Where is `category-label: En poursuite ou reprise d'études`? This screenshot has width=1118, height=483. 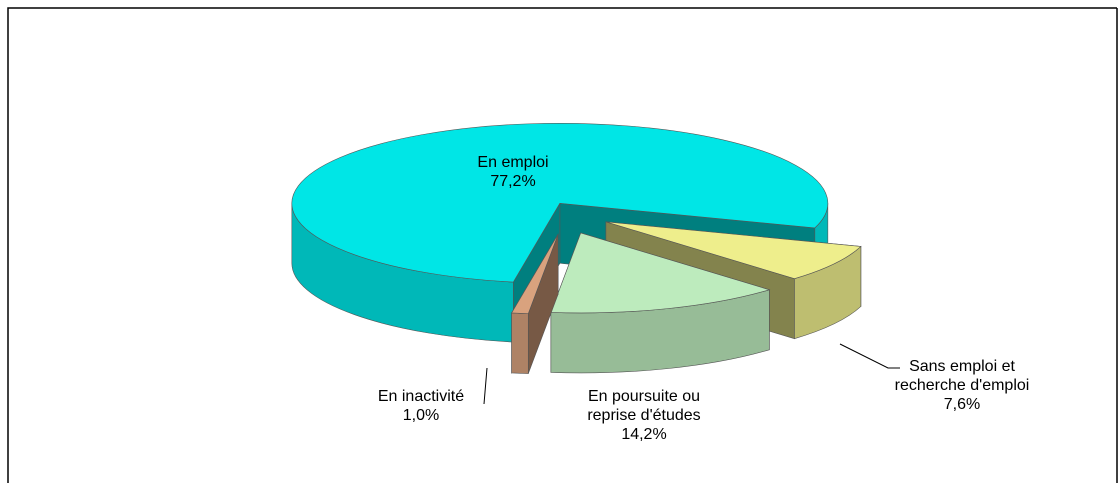
category-label: En poursuite ou reprise d'études is located at coordinates (644, 406).